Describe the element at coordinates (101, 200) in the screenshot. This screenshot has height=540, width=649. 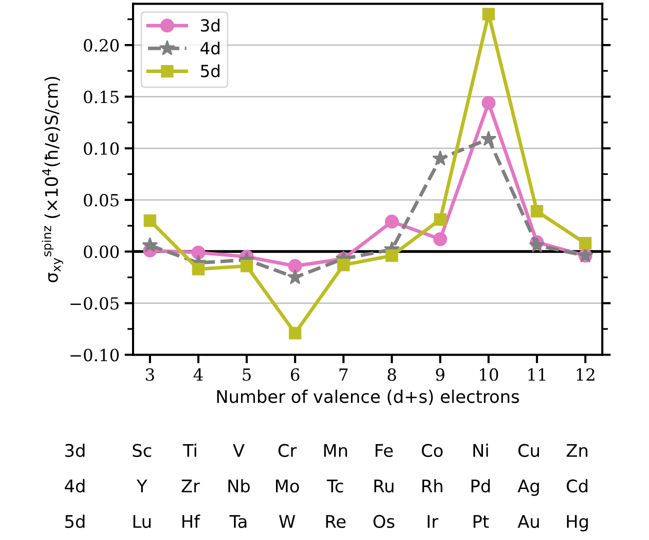
I see `y-tick-label: 0.05` at that location.